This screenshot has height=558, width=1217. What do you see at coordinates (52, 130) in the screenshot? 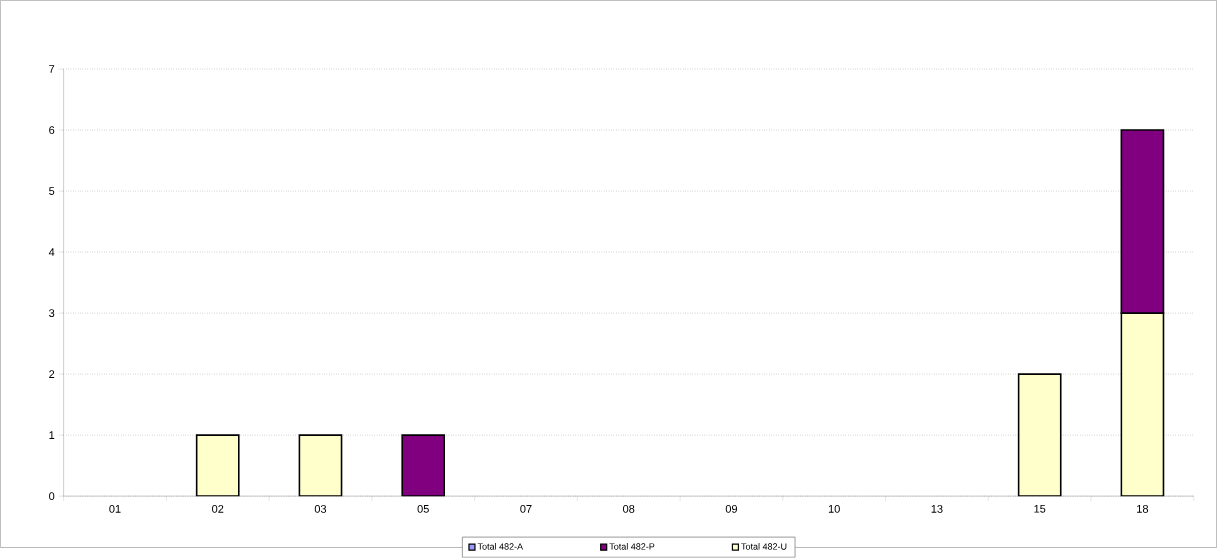
I see `y-tick-label: 6` at bounding box center [52, 130].